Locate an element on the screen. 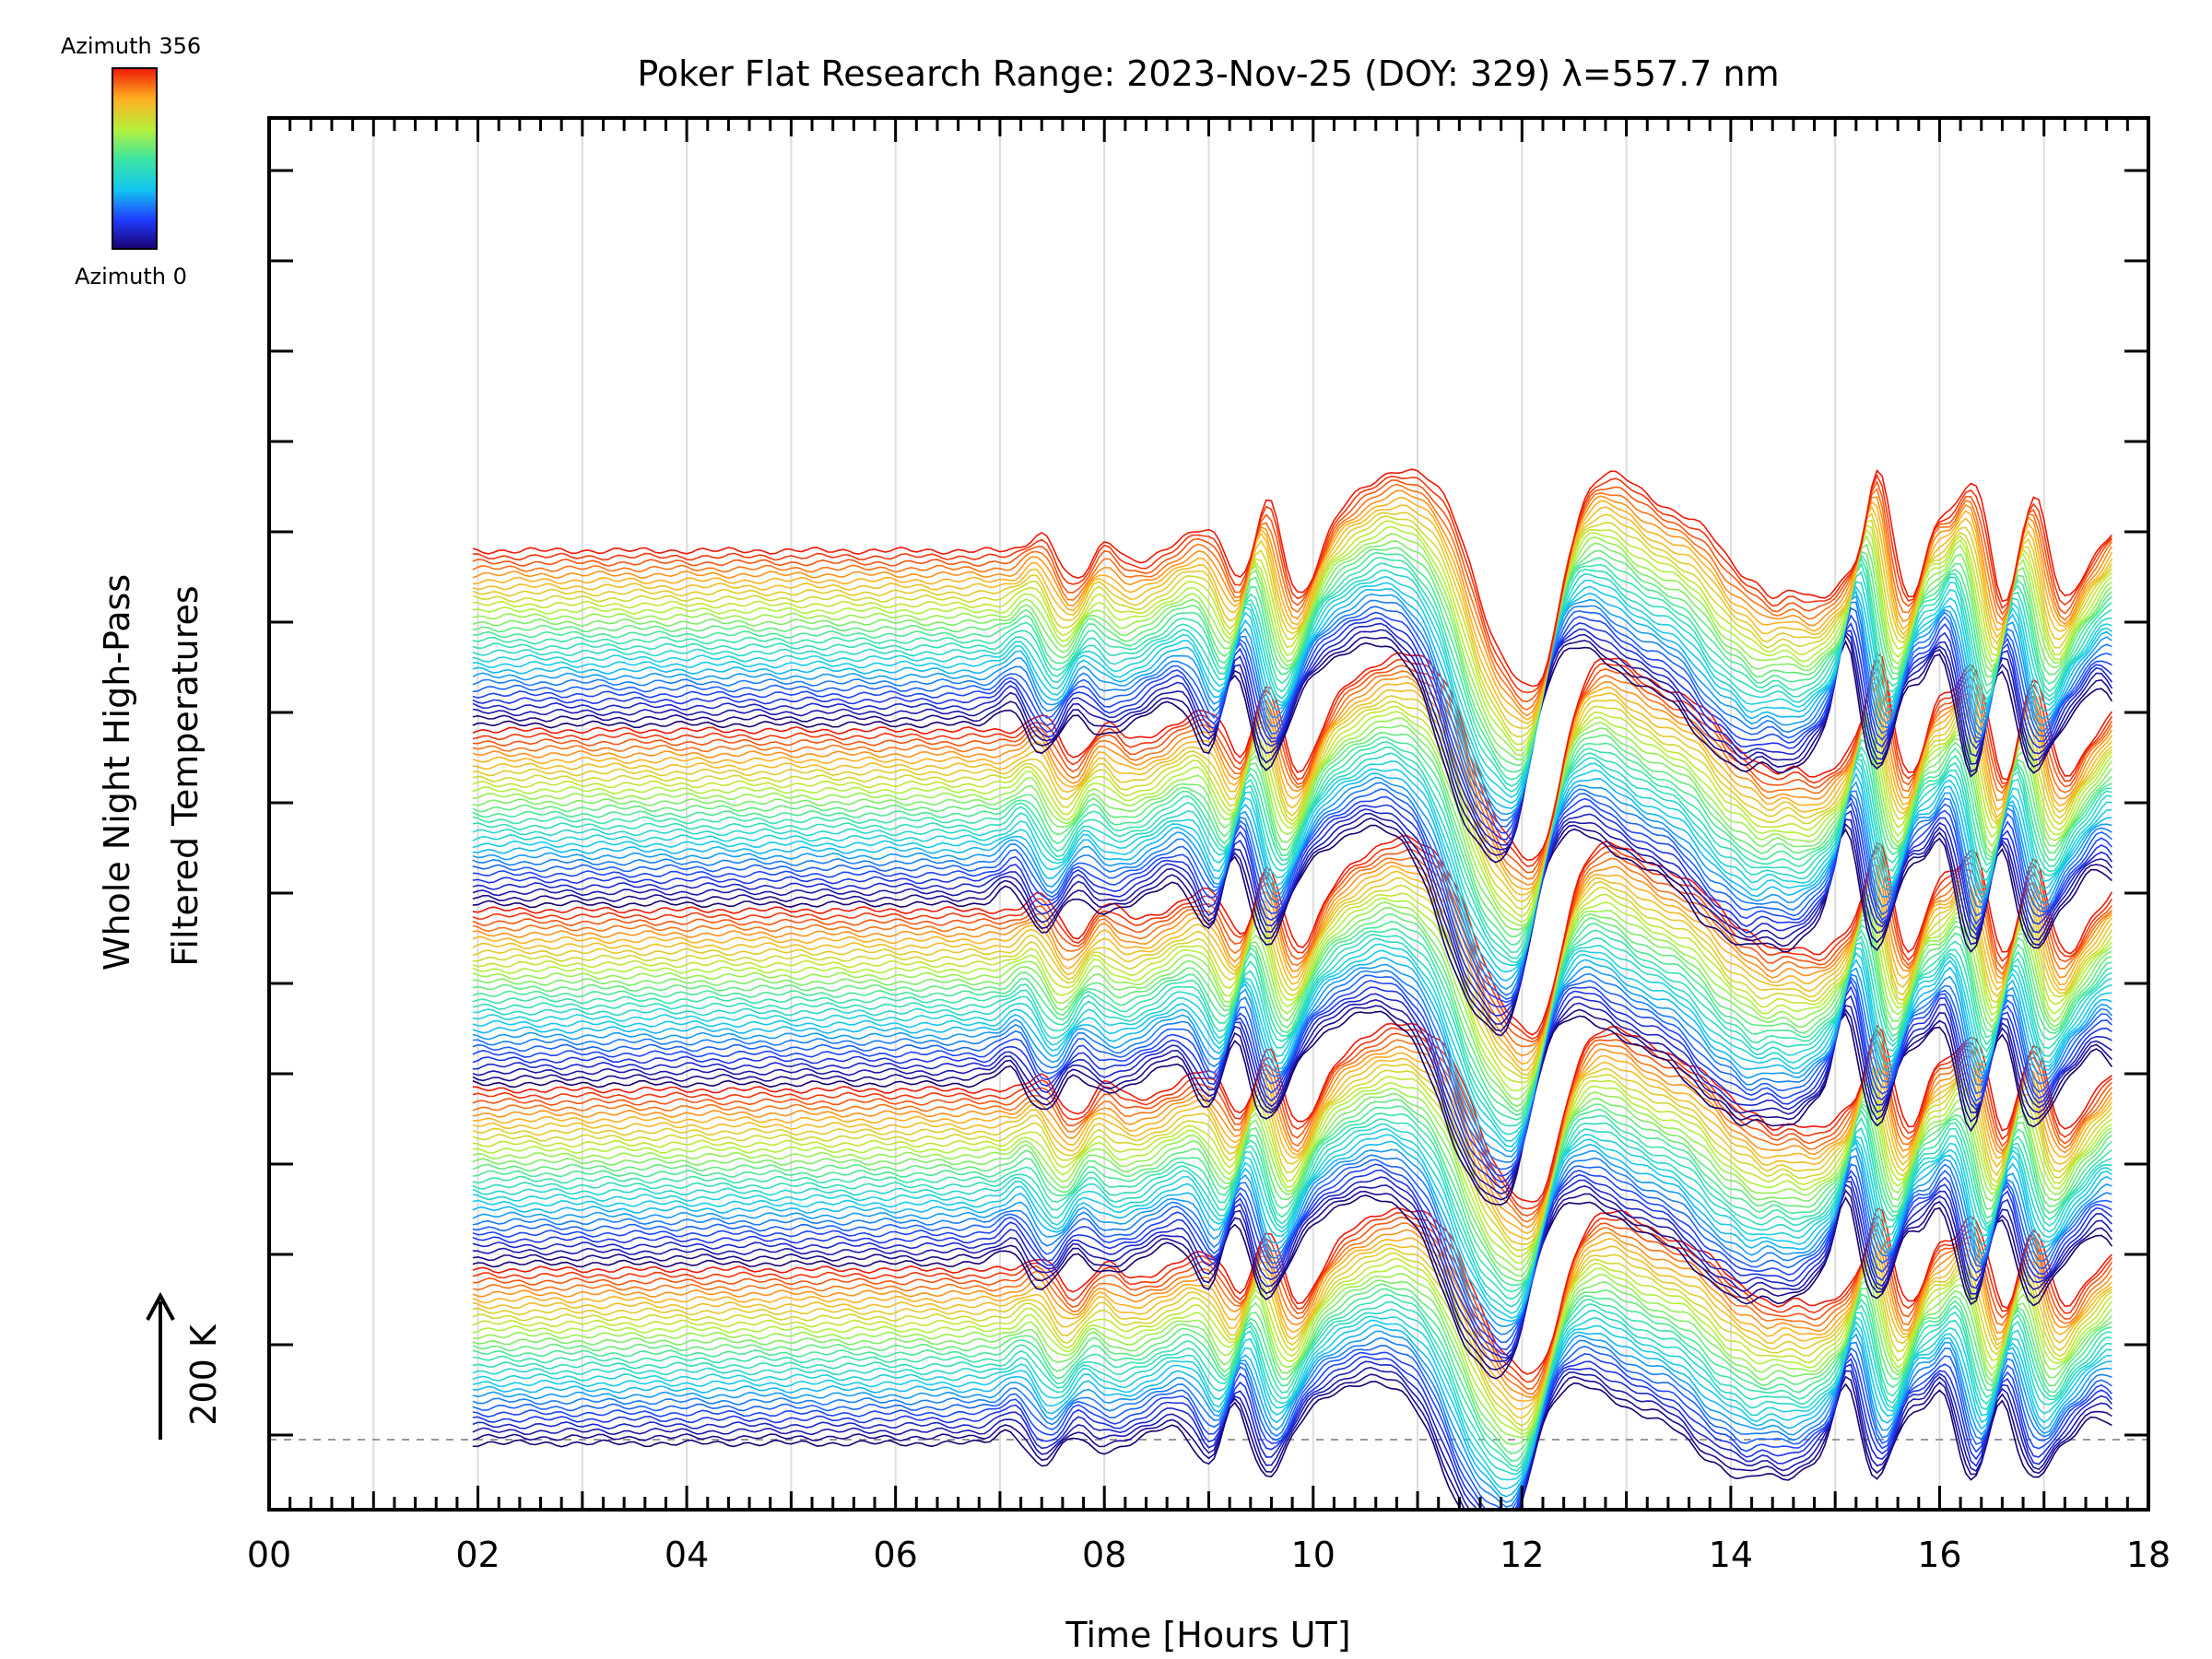 This screenshot has width=2212, height=1659. scale-arrow is located at coordinates (160, 1365).